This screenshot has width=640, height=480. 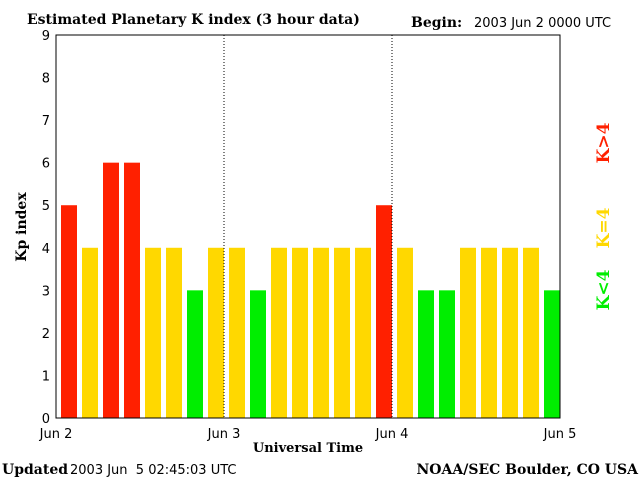 I want to click on y-tick-label: 4, so click(x=46, y=249).